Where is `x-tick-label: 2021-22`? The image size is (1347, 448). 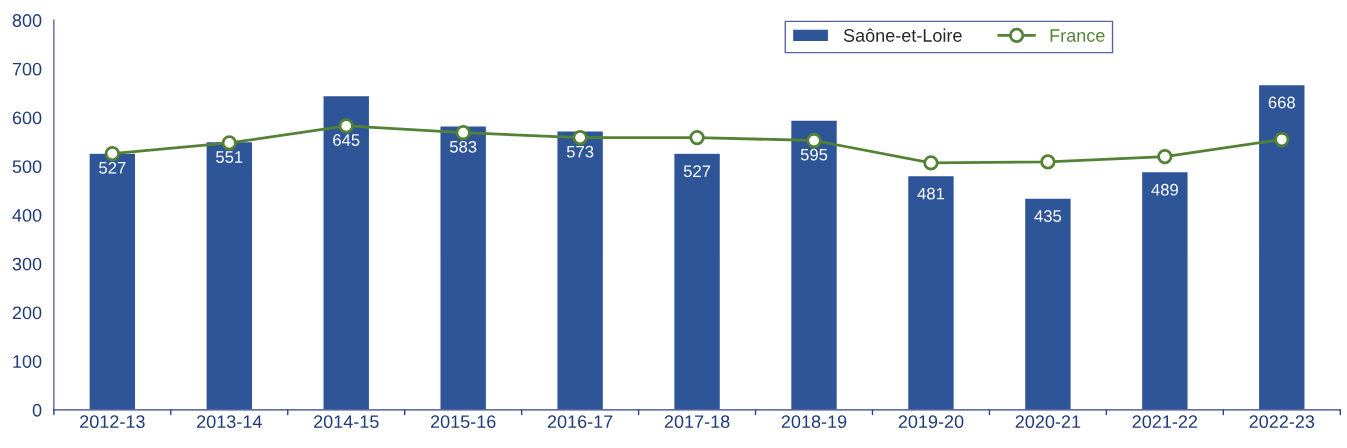 x-tick-label: 2021-22 is located at coordinates (1165, 422).